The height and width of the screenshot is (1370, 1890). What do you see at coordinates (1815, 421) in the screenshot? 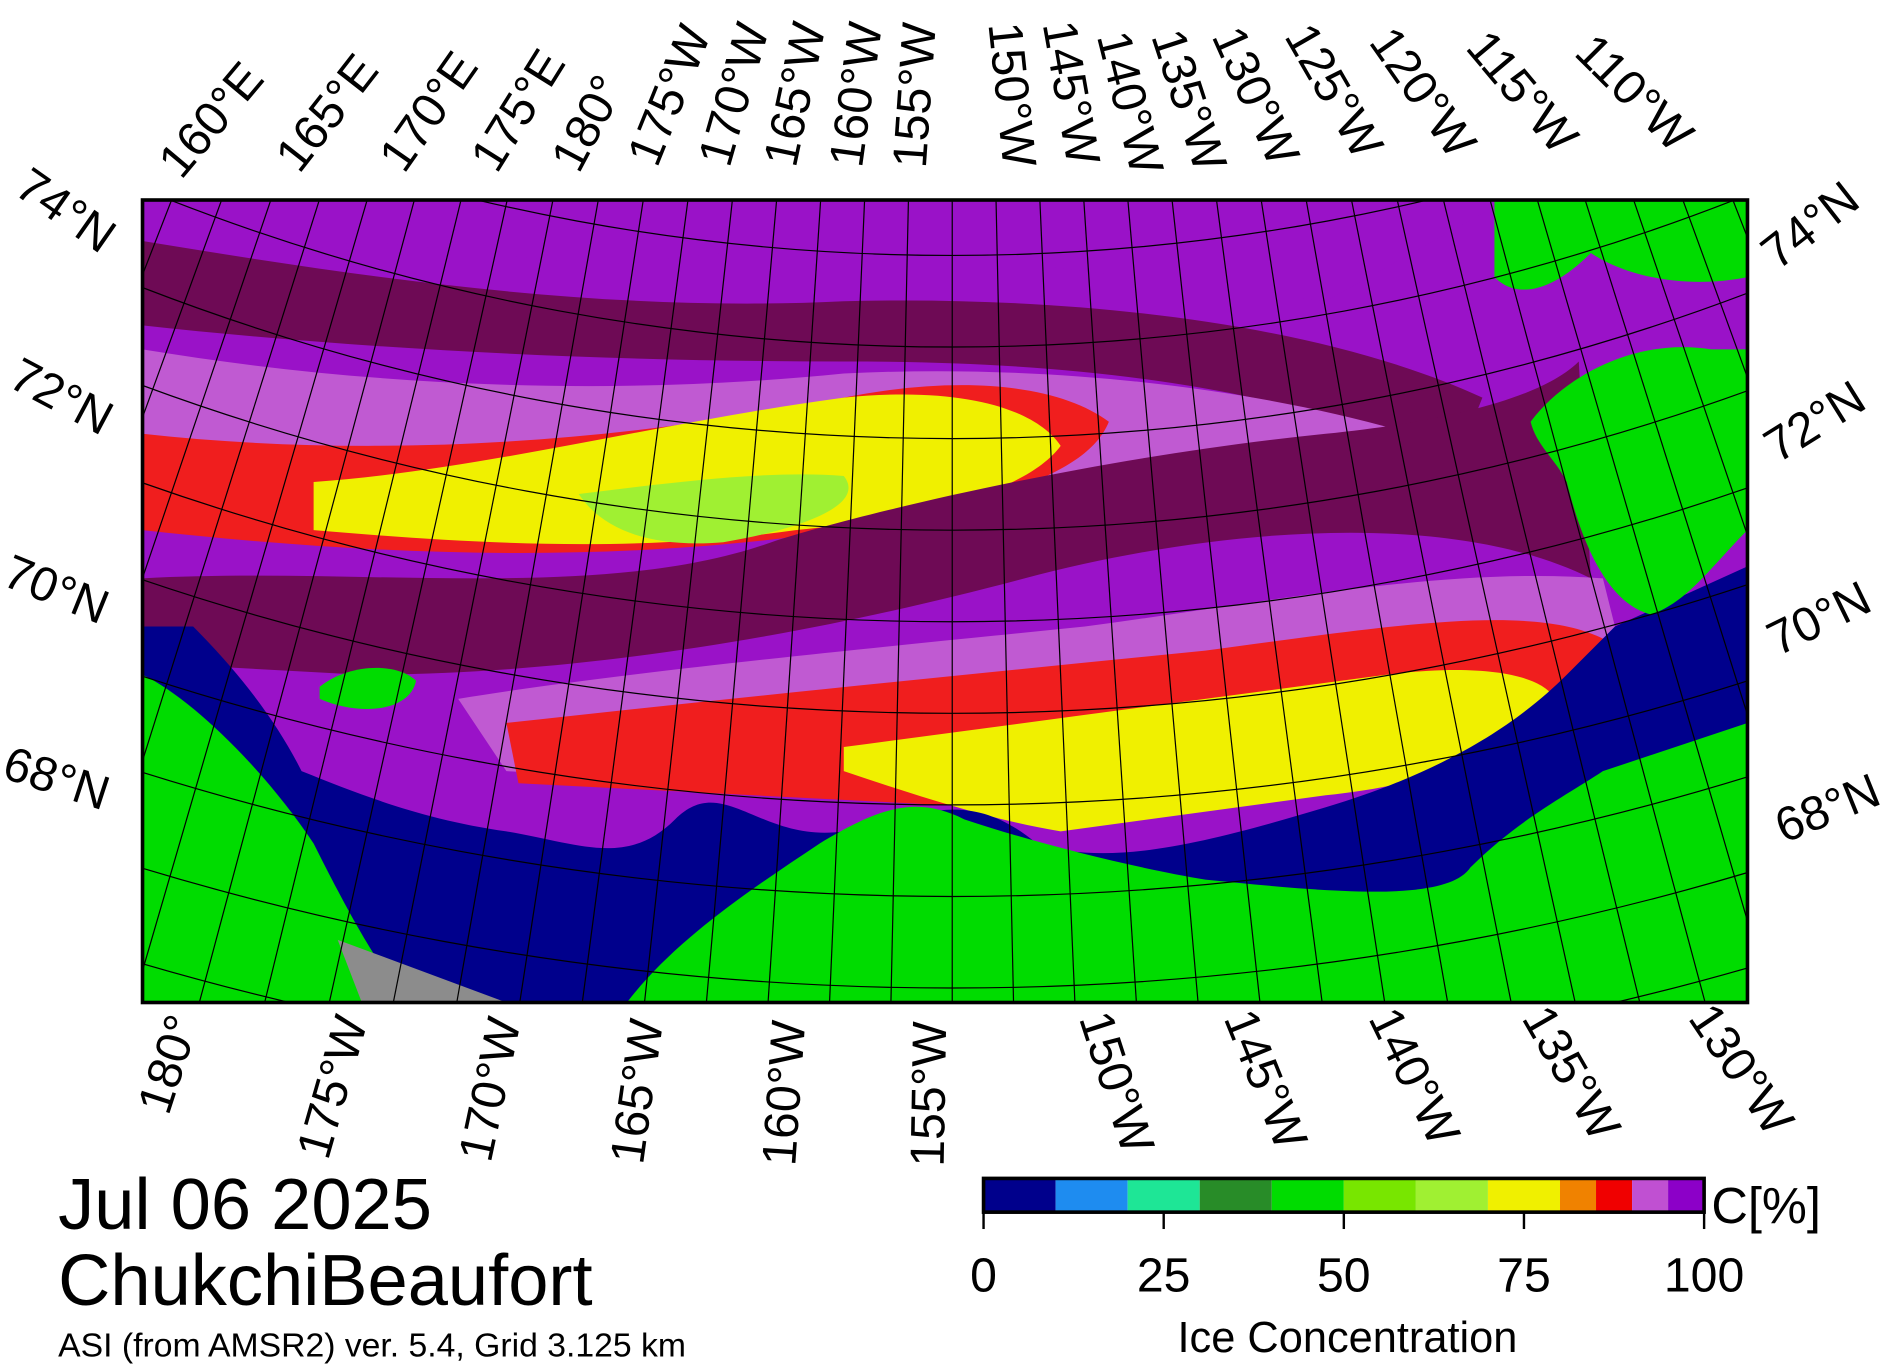
I see `right-latitude-label: 72°N` at bounding box center [1815, 421].